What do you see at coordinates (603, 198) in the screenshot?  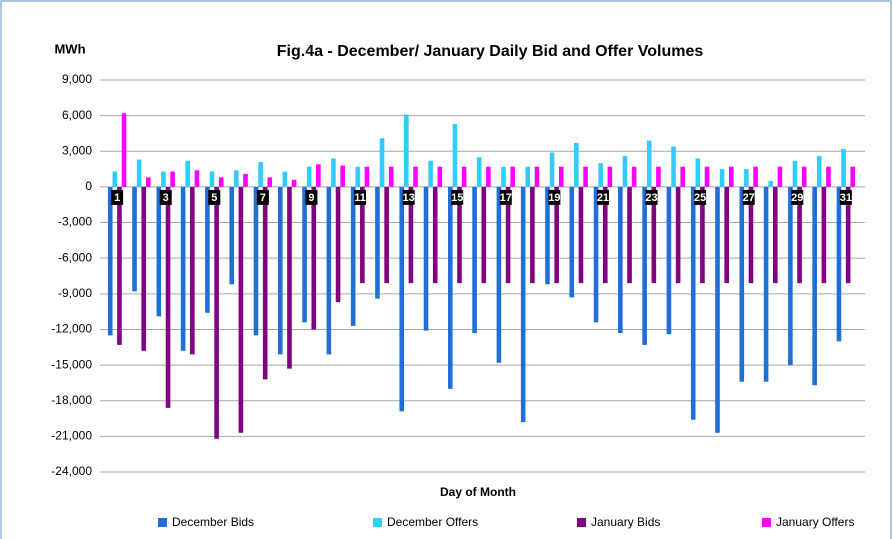 I see `x-tick-label: 21` at bounding box center [603, 198].